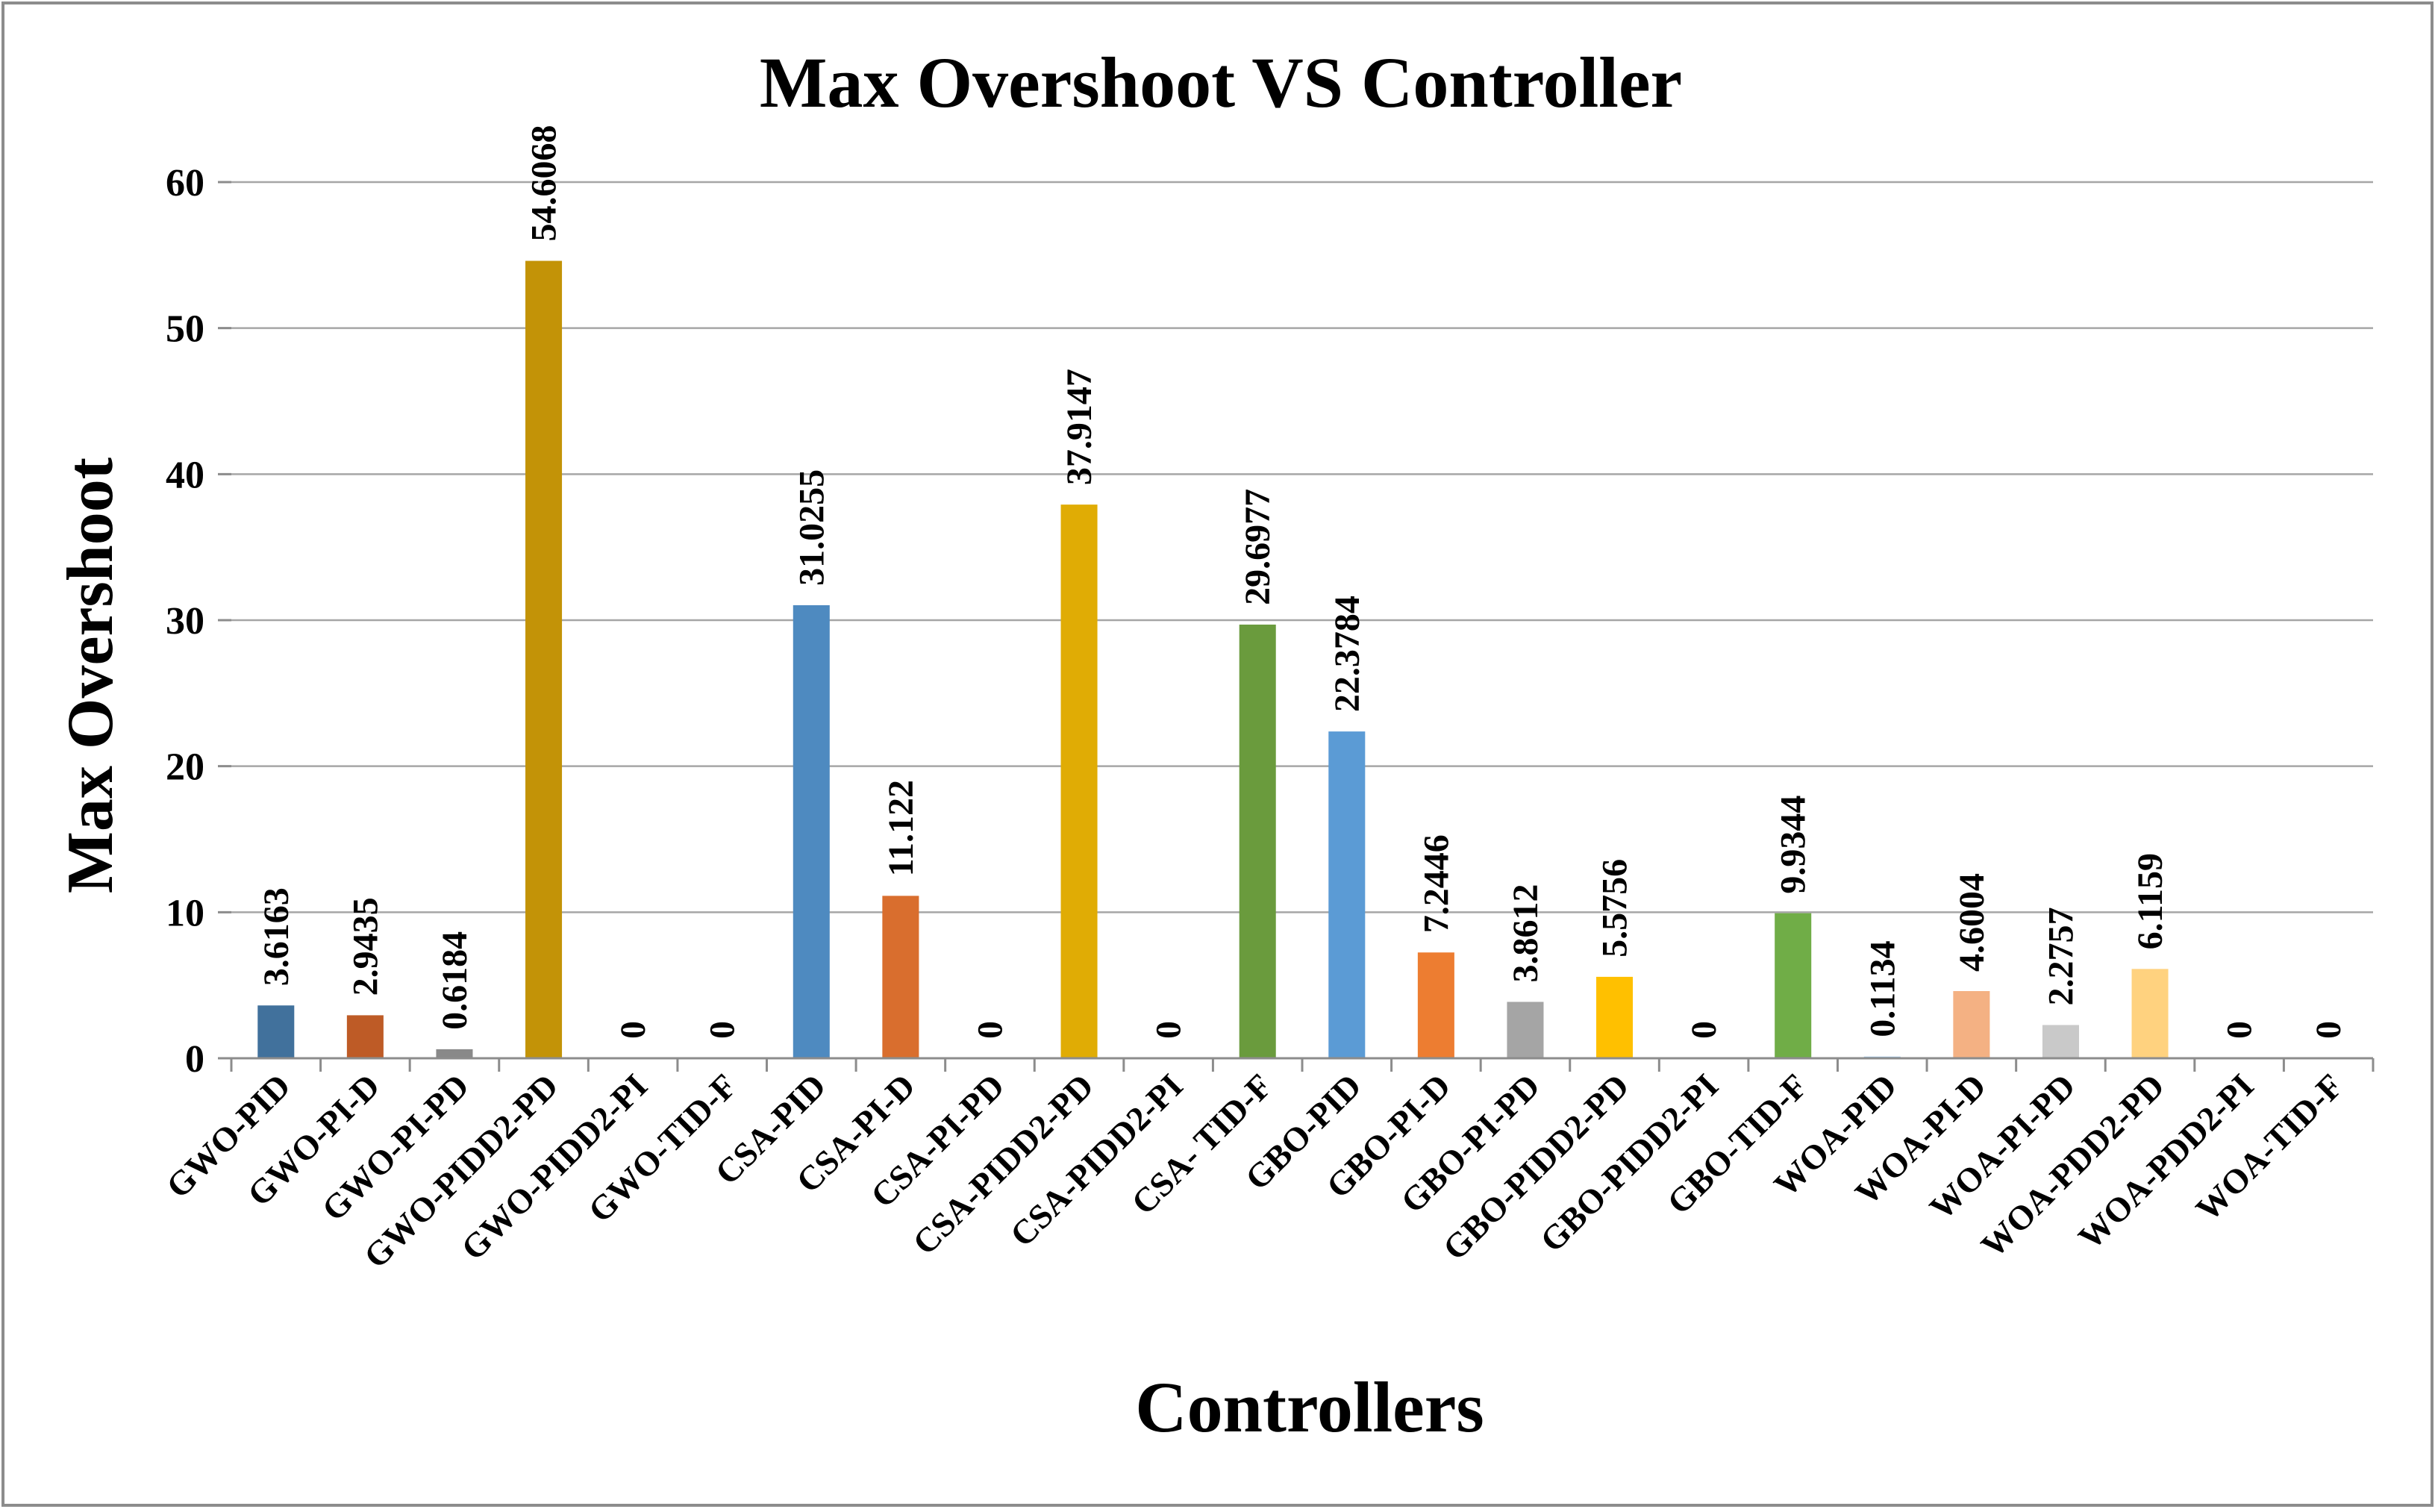 The width and height of the screenshot is (2435, 1512). I want to click on data-label: 5.5756, so click(1615, 908).